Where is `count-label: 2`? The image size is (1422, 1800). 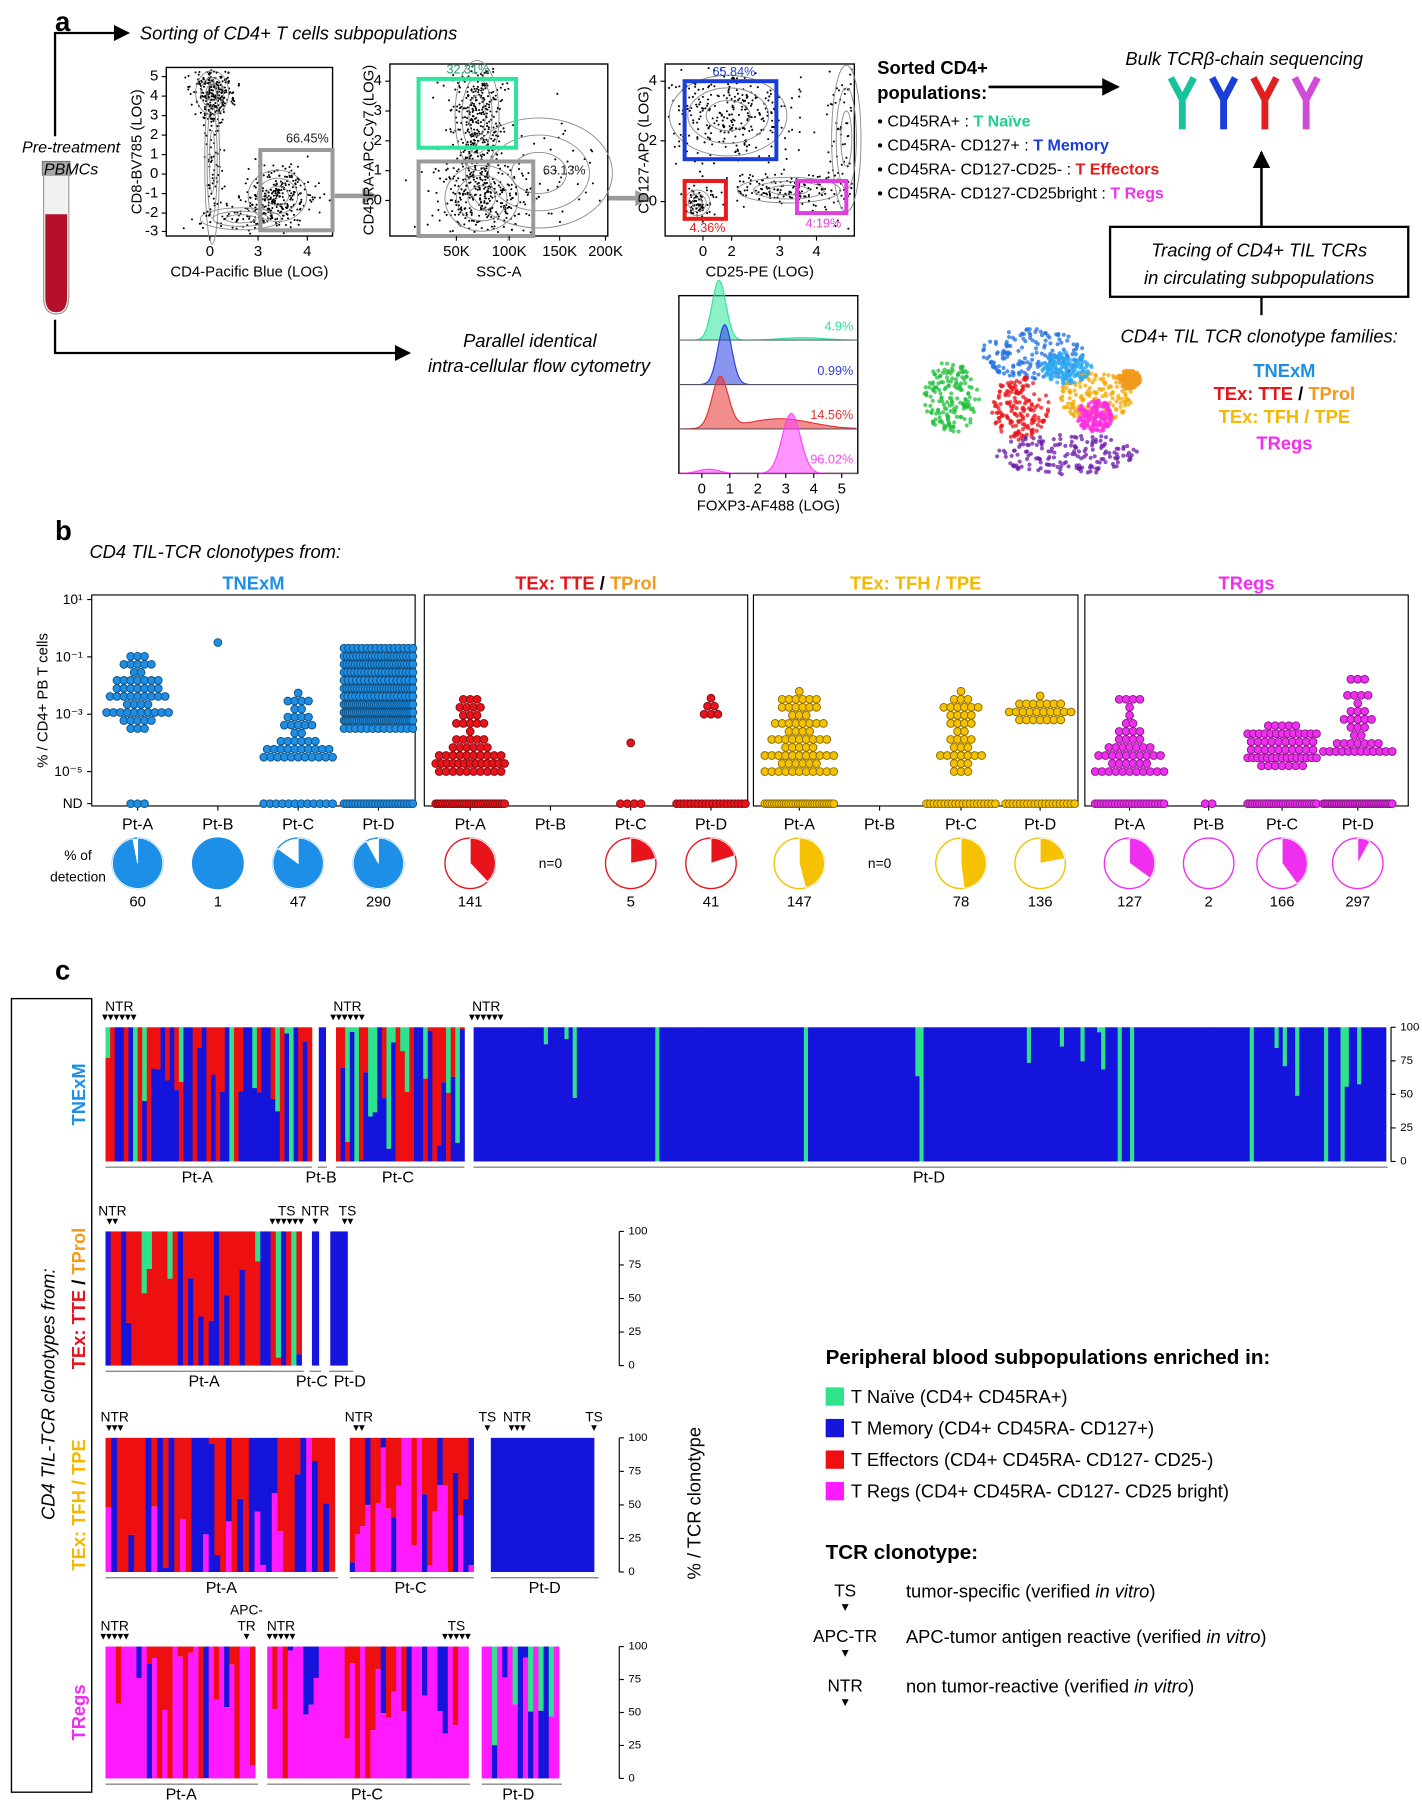 count-label: 2 is located at coordinates (1209, 902).